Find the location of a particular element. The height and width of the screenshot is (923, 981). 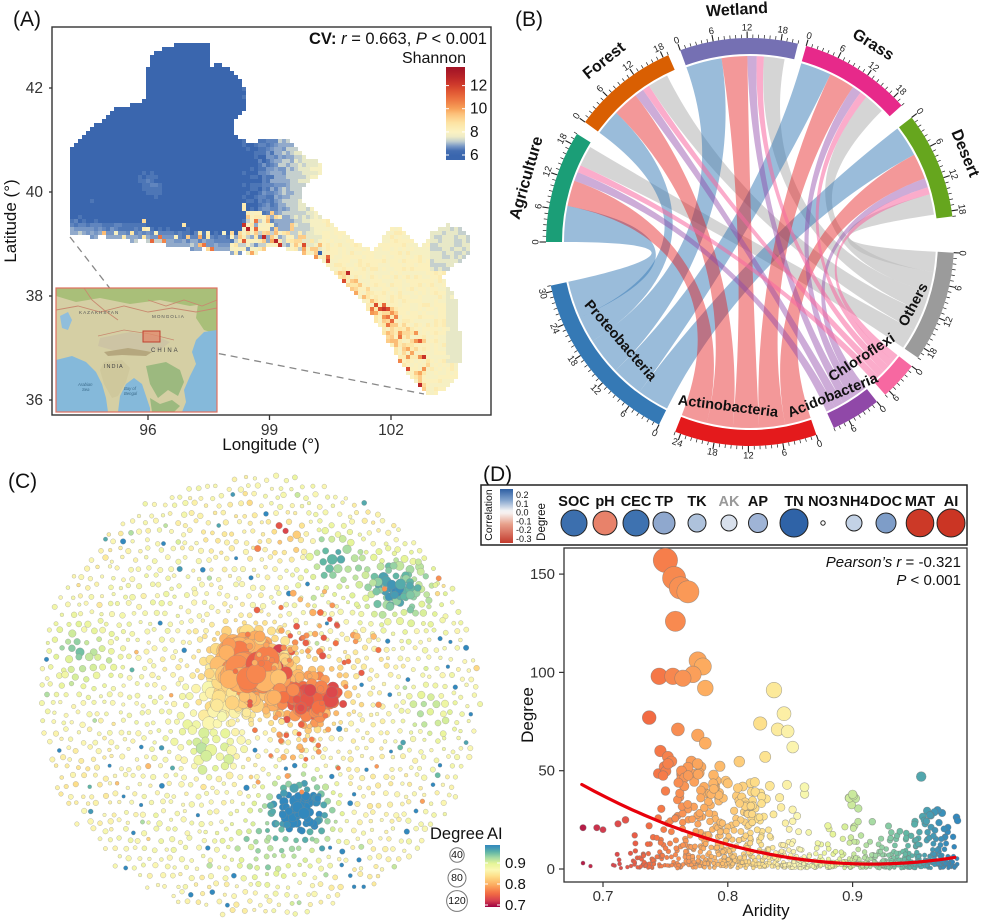

svg-text: pH is located at coordinates (604, 502).